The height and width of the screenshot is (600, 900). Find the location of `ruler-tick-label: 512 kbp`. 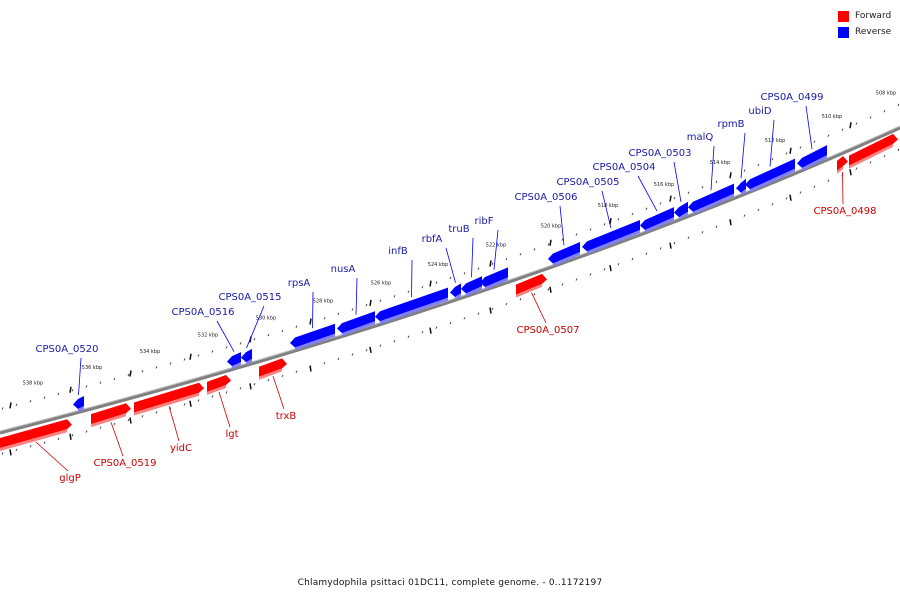

ruler-tick-label: 512 kbp is located at coordinates (775, 141).